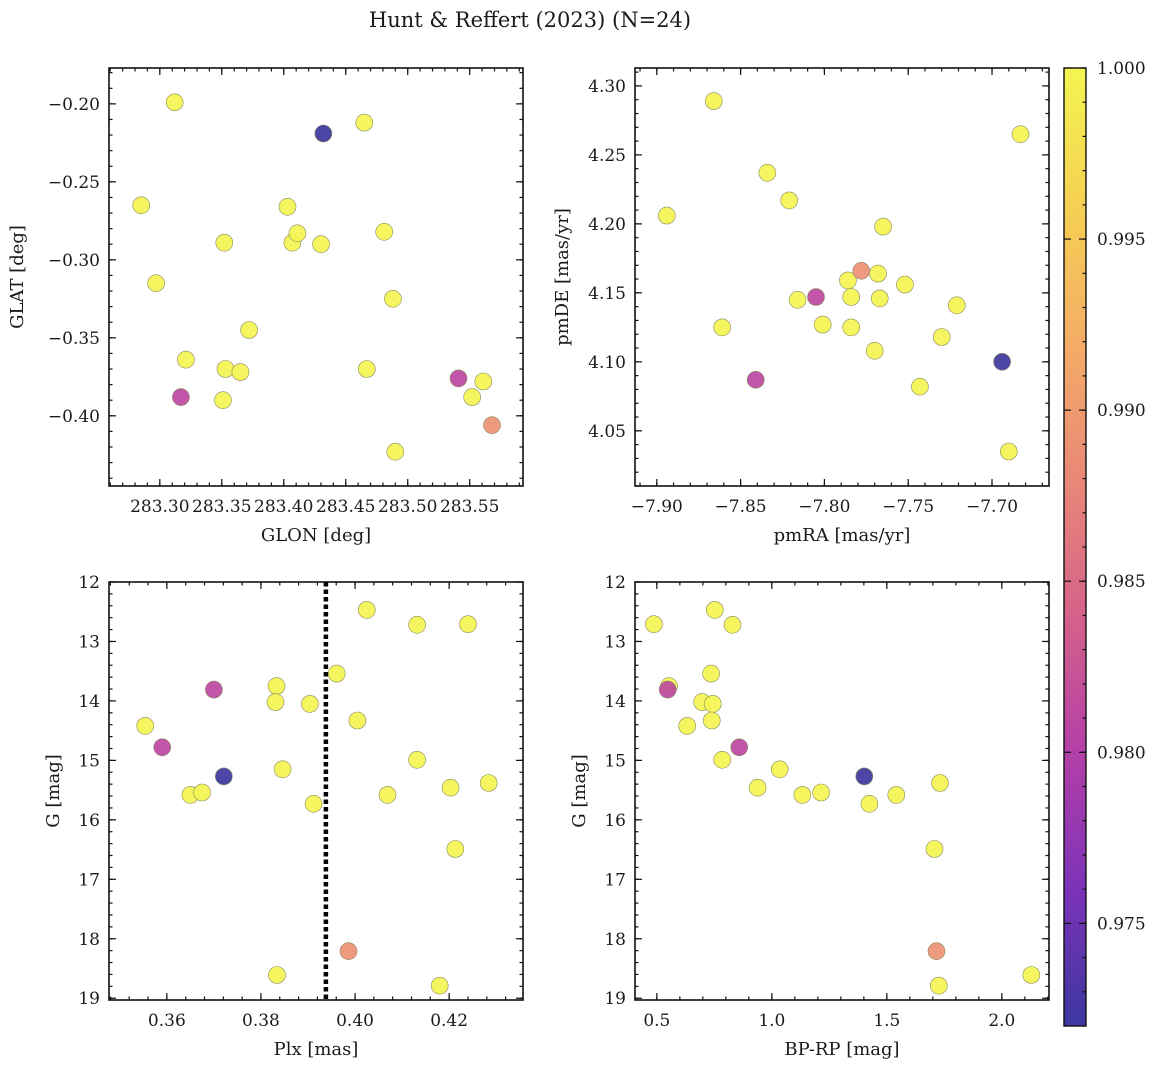  What do you see at coordinates (607, 225) in the screenshot?
I see `y-tick-label: 4.20` at bounding box center [607, 225].